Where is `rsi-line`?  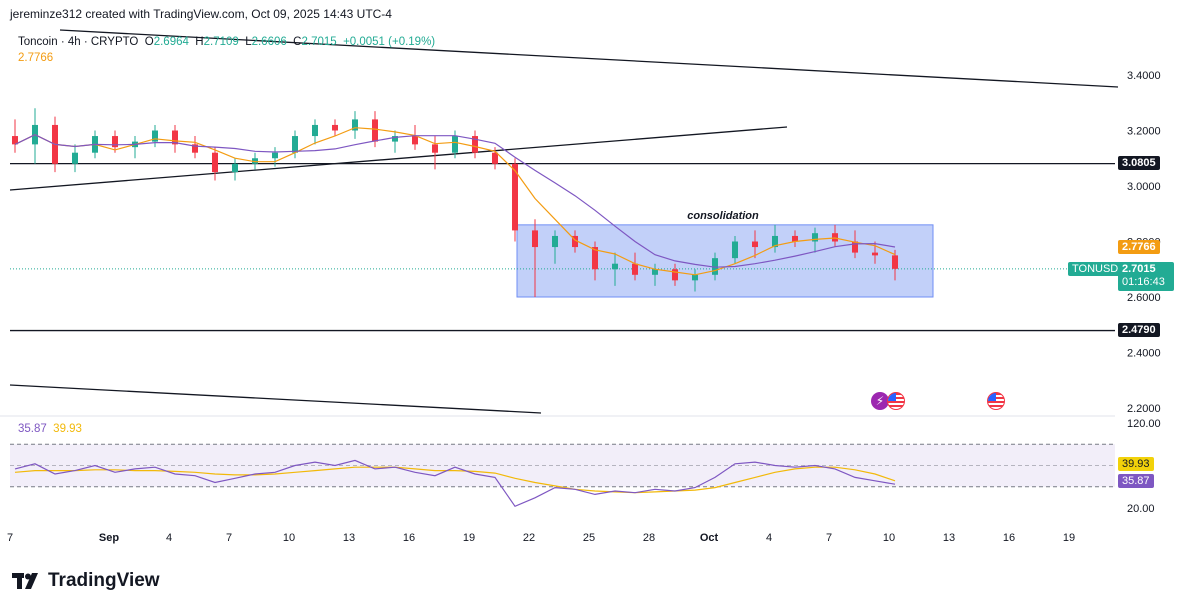
rsi-line is located at coordinates (455, 483).